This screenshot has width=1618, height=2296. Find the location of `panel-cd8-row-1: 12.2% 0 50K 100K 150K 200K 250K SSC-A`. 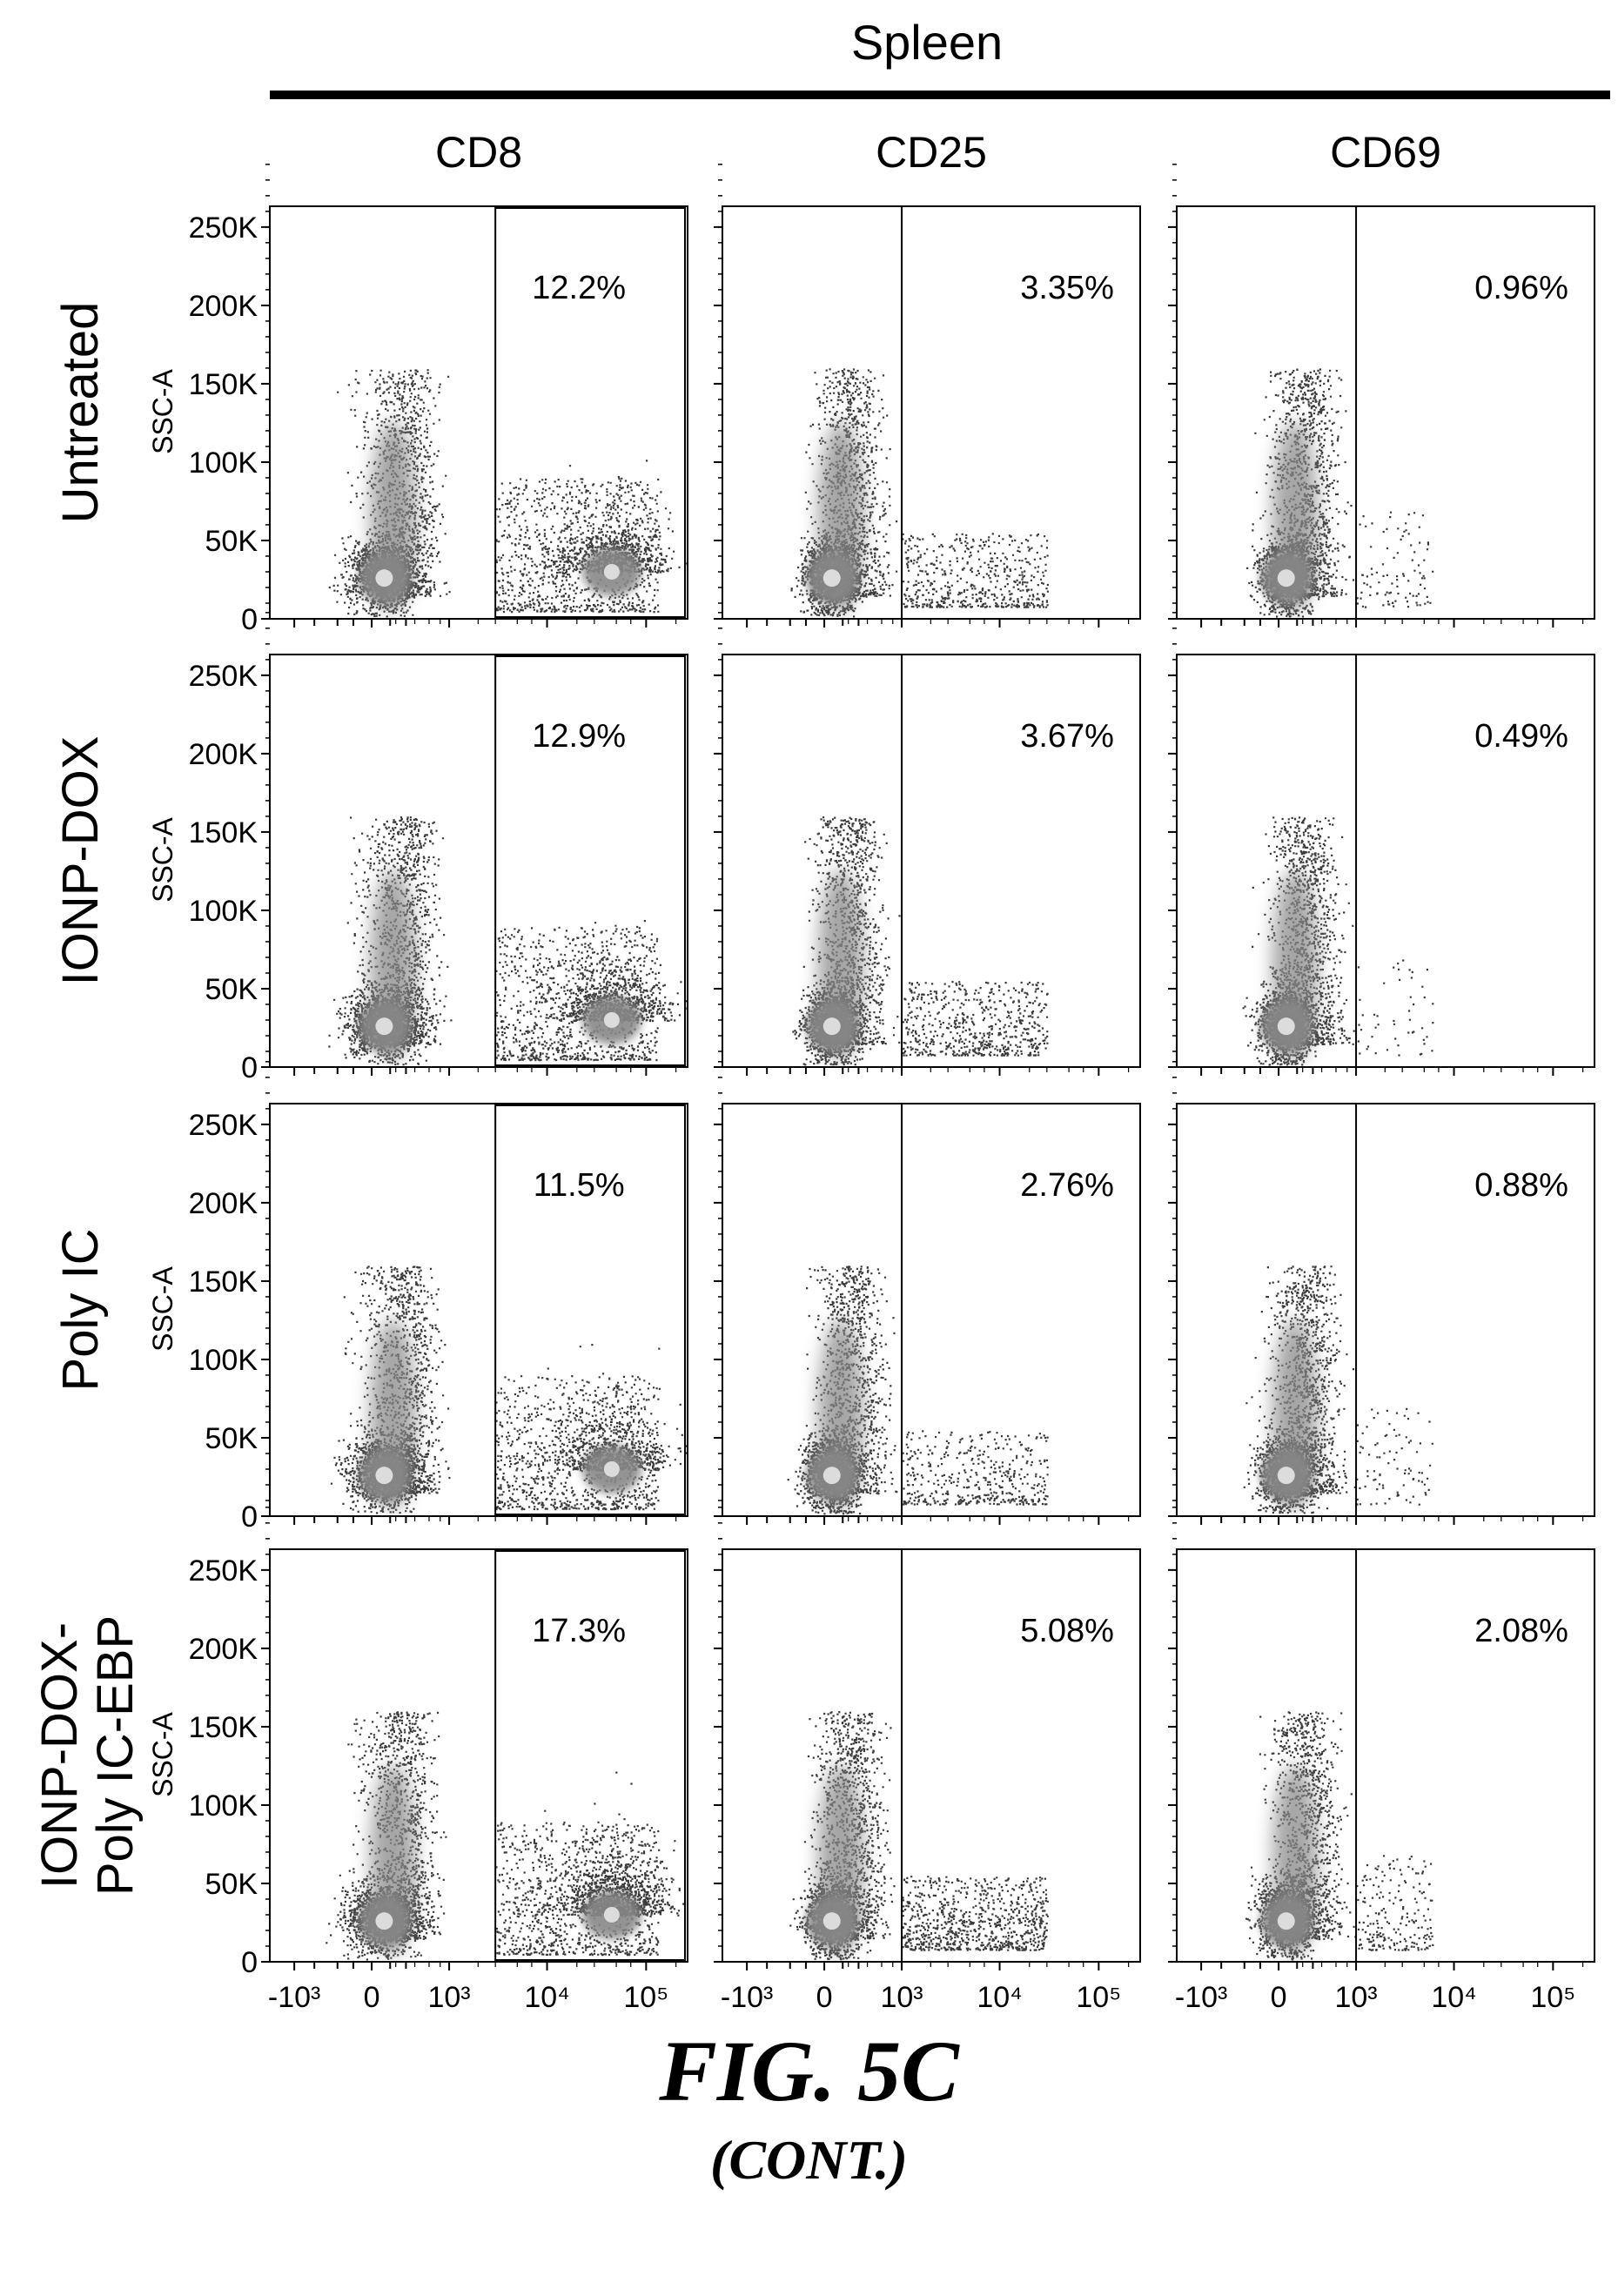

panel-cd8-row-1: 12.2% 0 50K 100K 150K 200K 250K SSC-A is located at coordinates (417, 400).